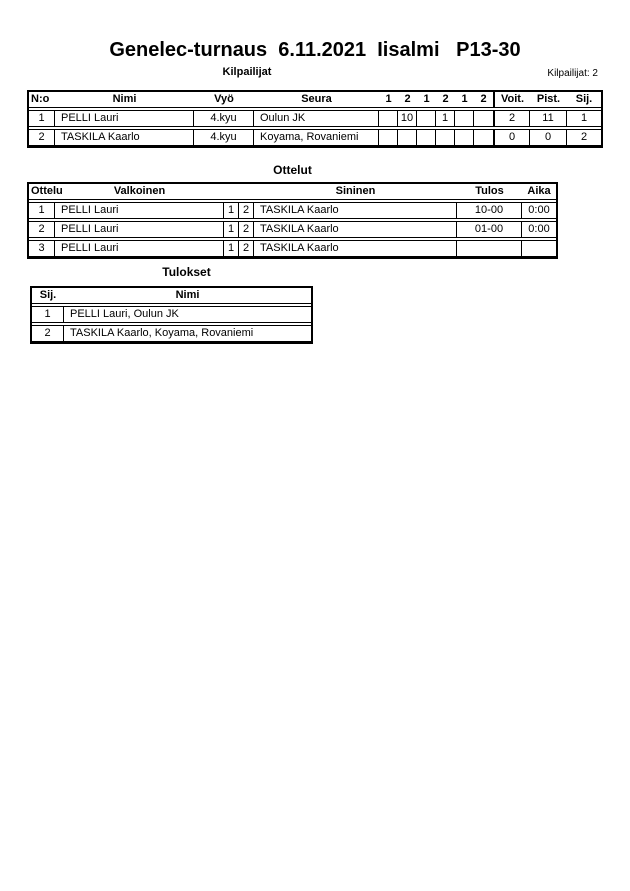  Describe the element at coordinates (489, 191) in the screenshot. I see `header-tulos: Tulos` at that location.